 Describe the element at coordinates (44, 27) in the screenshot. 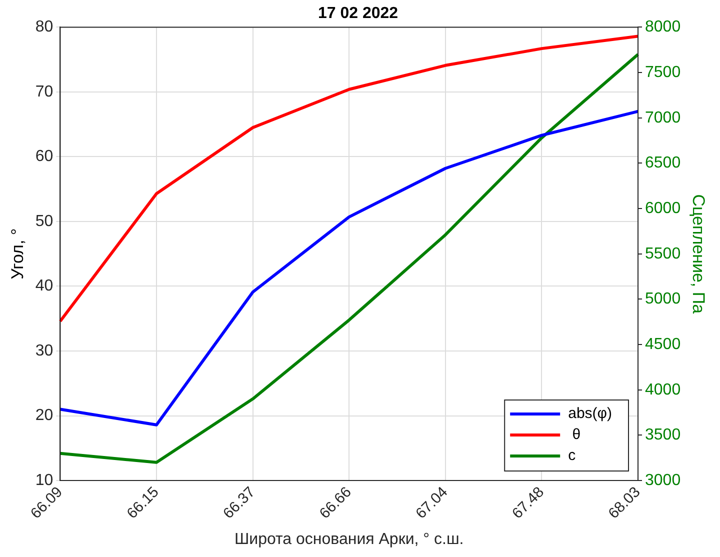

I see `y-tick-label: 80` at that location.